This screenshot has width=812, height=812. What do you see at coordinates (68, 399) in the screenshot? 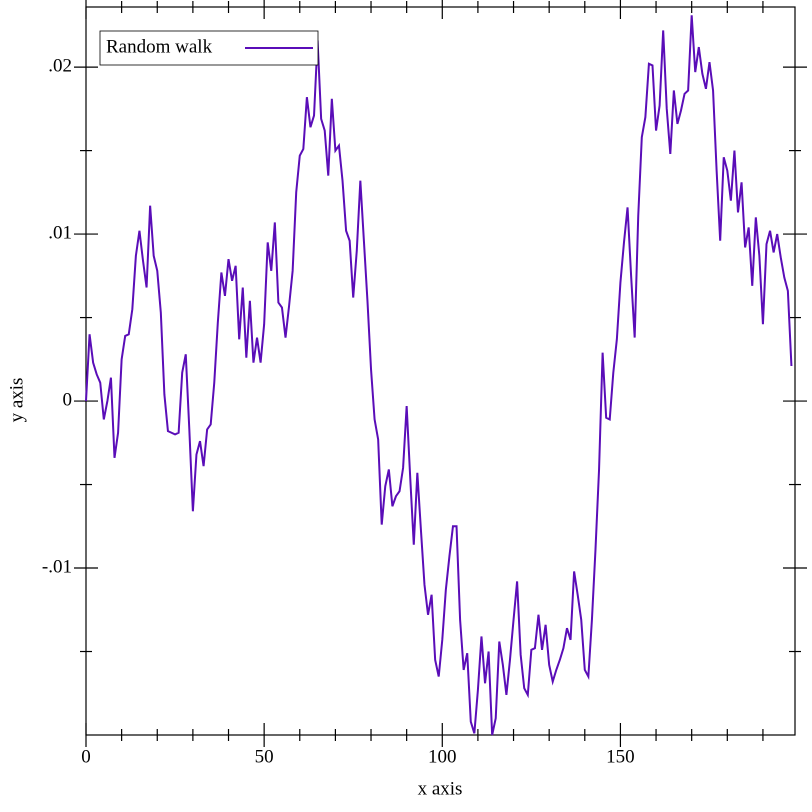
I see `y-tick-label: 0` at bounding box center [68, 399].